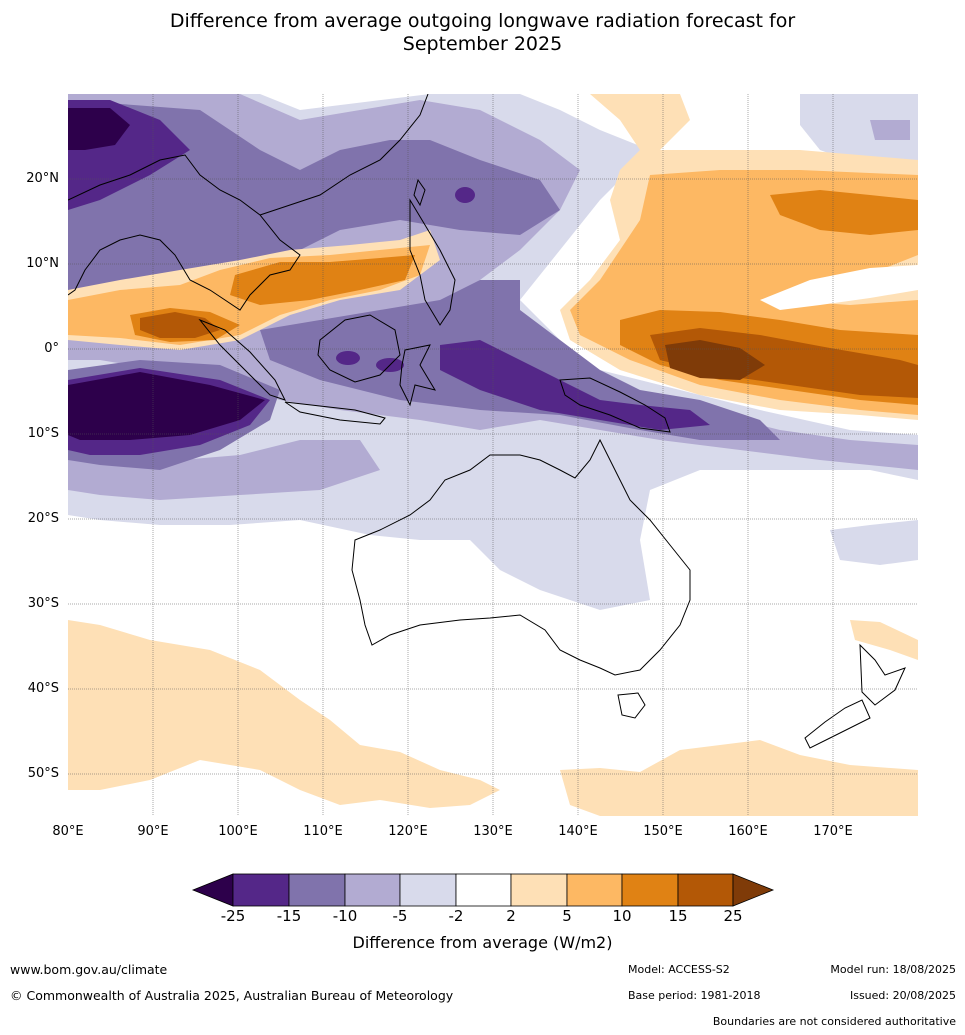  Describe the element at coordinates (631, 705) in the screenshot. I see `coastline-tasmania` at that location.